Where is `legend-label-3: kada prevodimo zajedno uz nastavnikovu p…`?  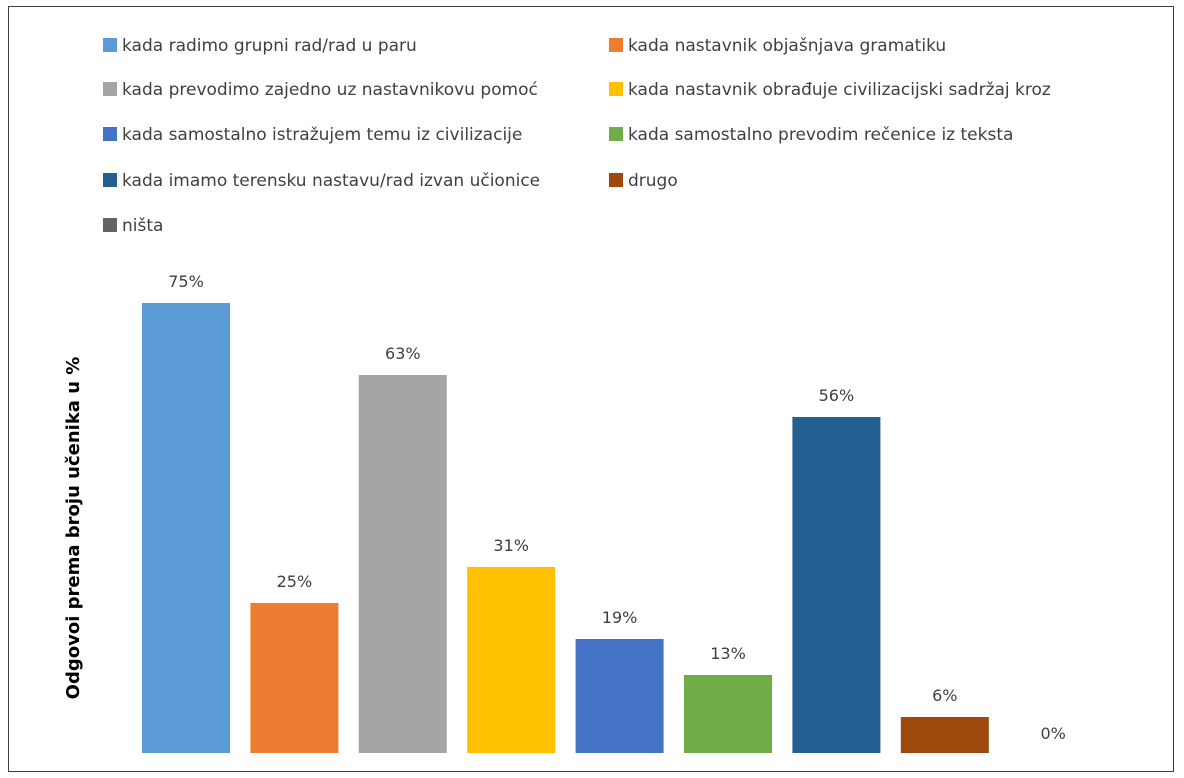 legend-label-3: kada prevodimo zajedno uz nastavnikovu p… is located at coordinates (330, 90).